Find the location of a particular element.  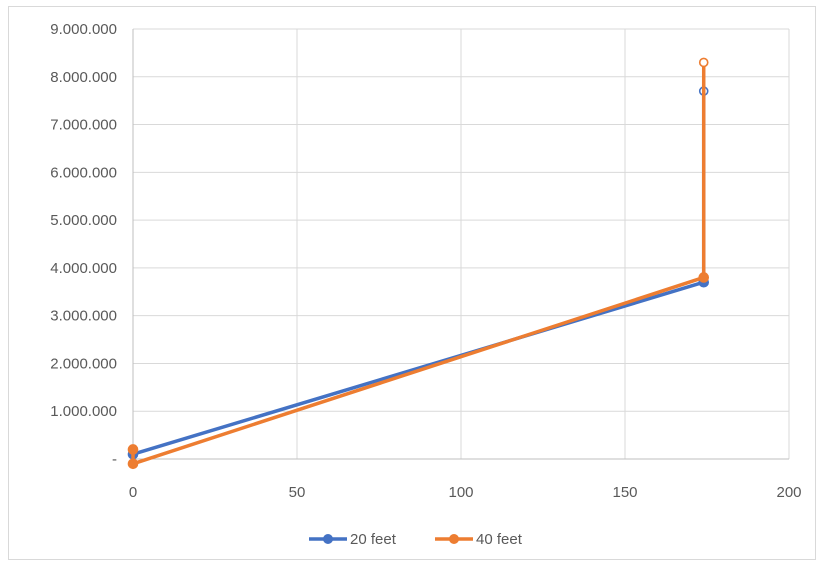

y-tick-label: 9.000.000 is located at coordinates (83, 29).